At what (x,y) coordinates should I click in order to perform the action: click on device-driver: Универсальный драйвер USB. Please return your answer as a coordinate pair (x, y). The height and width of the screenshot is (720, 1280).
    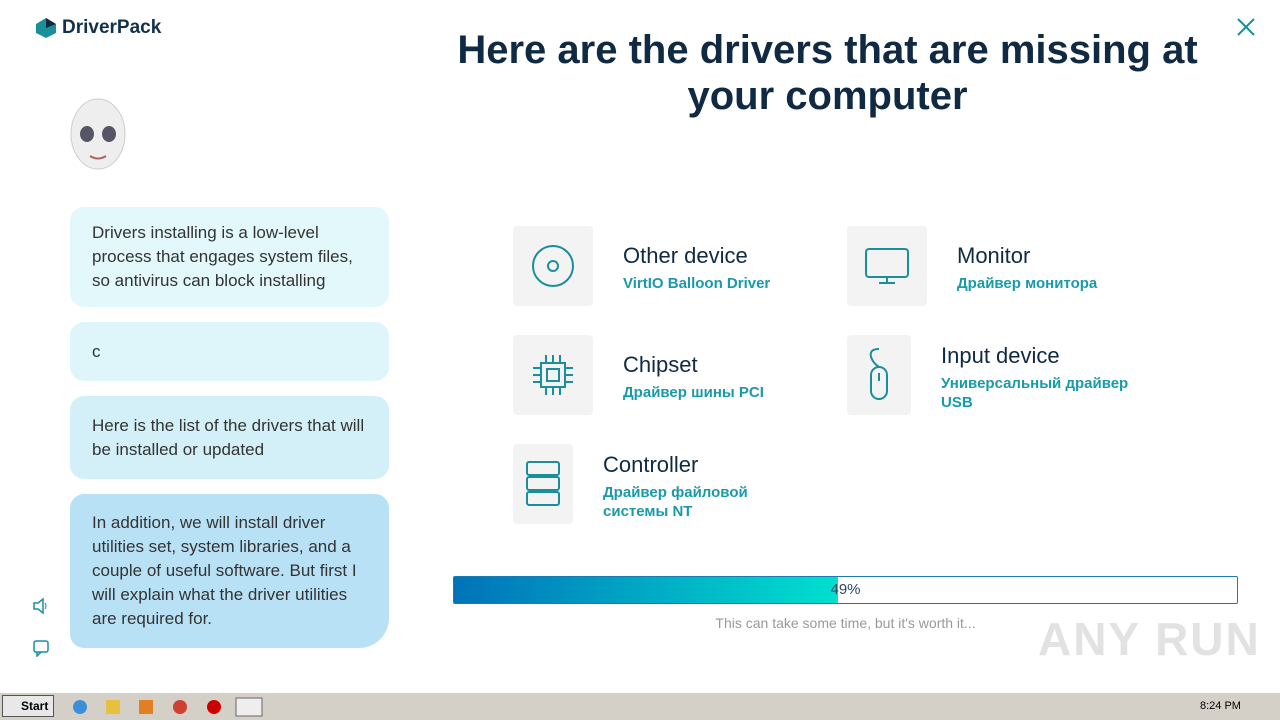
    Looking at the image, I should click on (1035, 393).